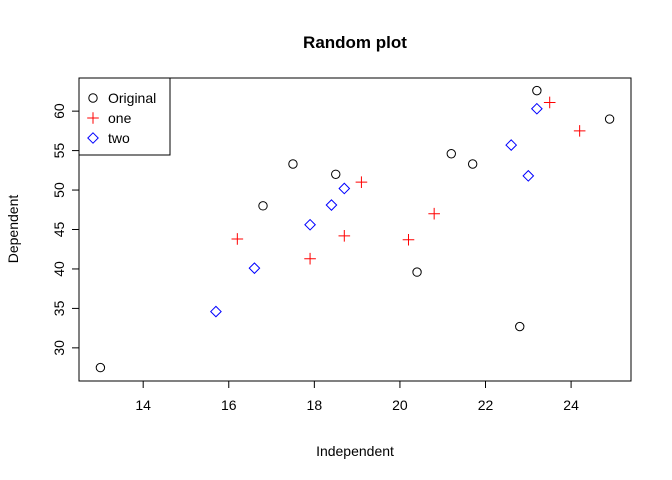 This screenshot has height=480, width=672. I want to click on y-tick-label: 45, so click(59, 230).